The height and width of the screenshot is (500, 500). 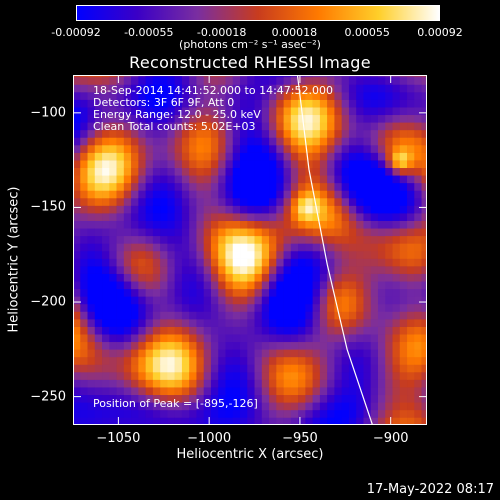 What do you see at coordinates (48, 302) in the screenshot?
I see `y-tick-label: −200` at bounding box center [48, 302].